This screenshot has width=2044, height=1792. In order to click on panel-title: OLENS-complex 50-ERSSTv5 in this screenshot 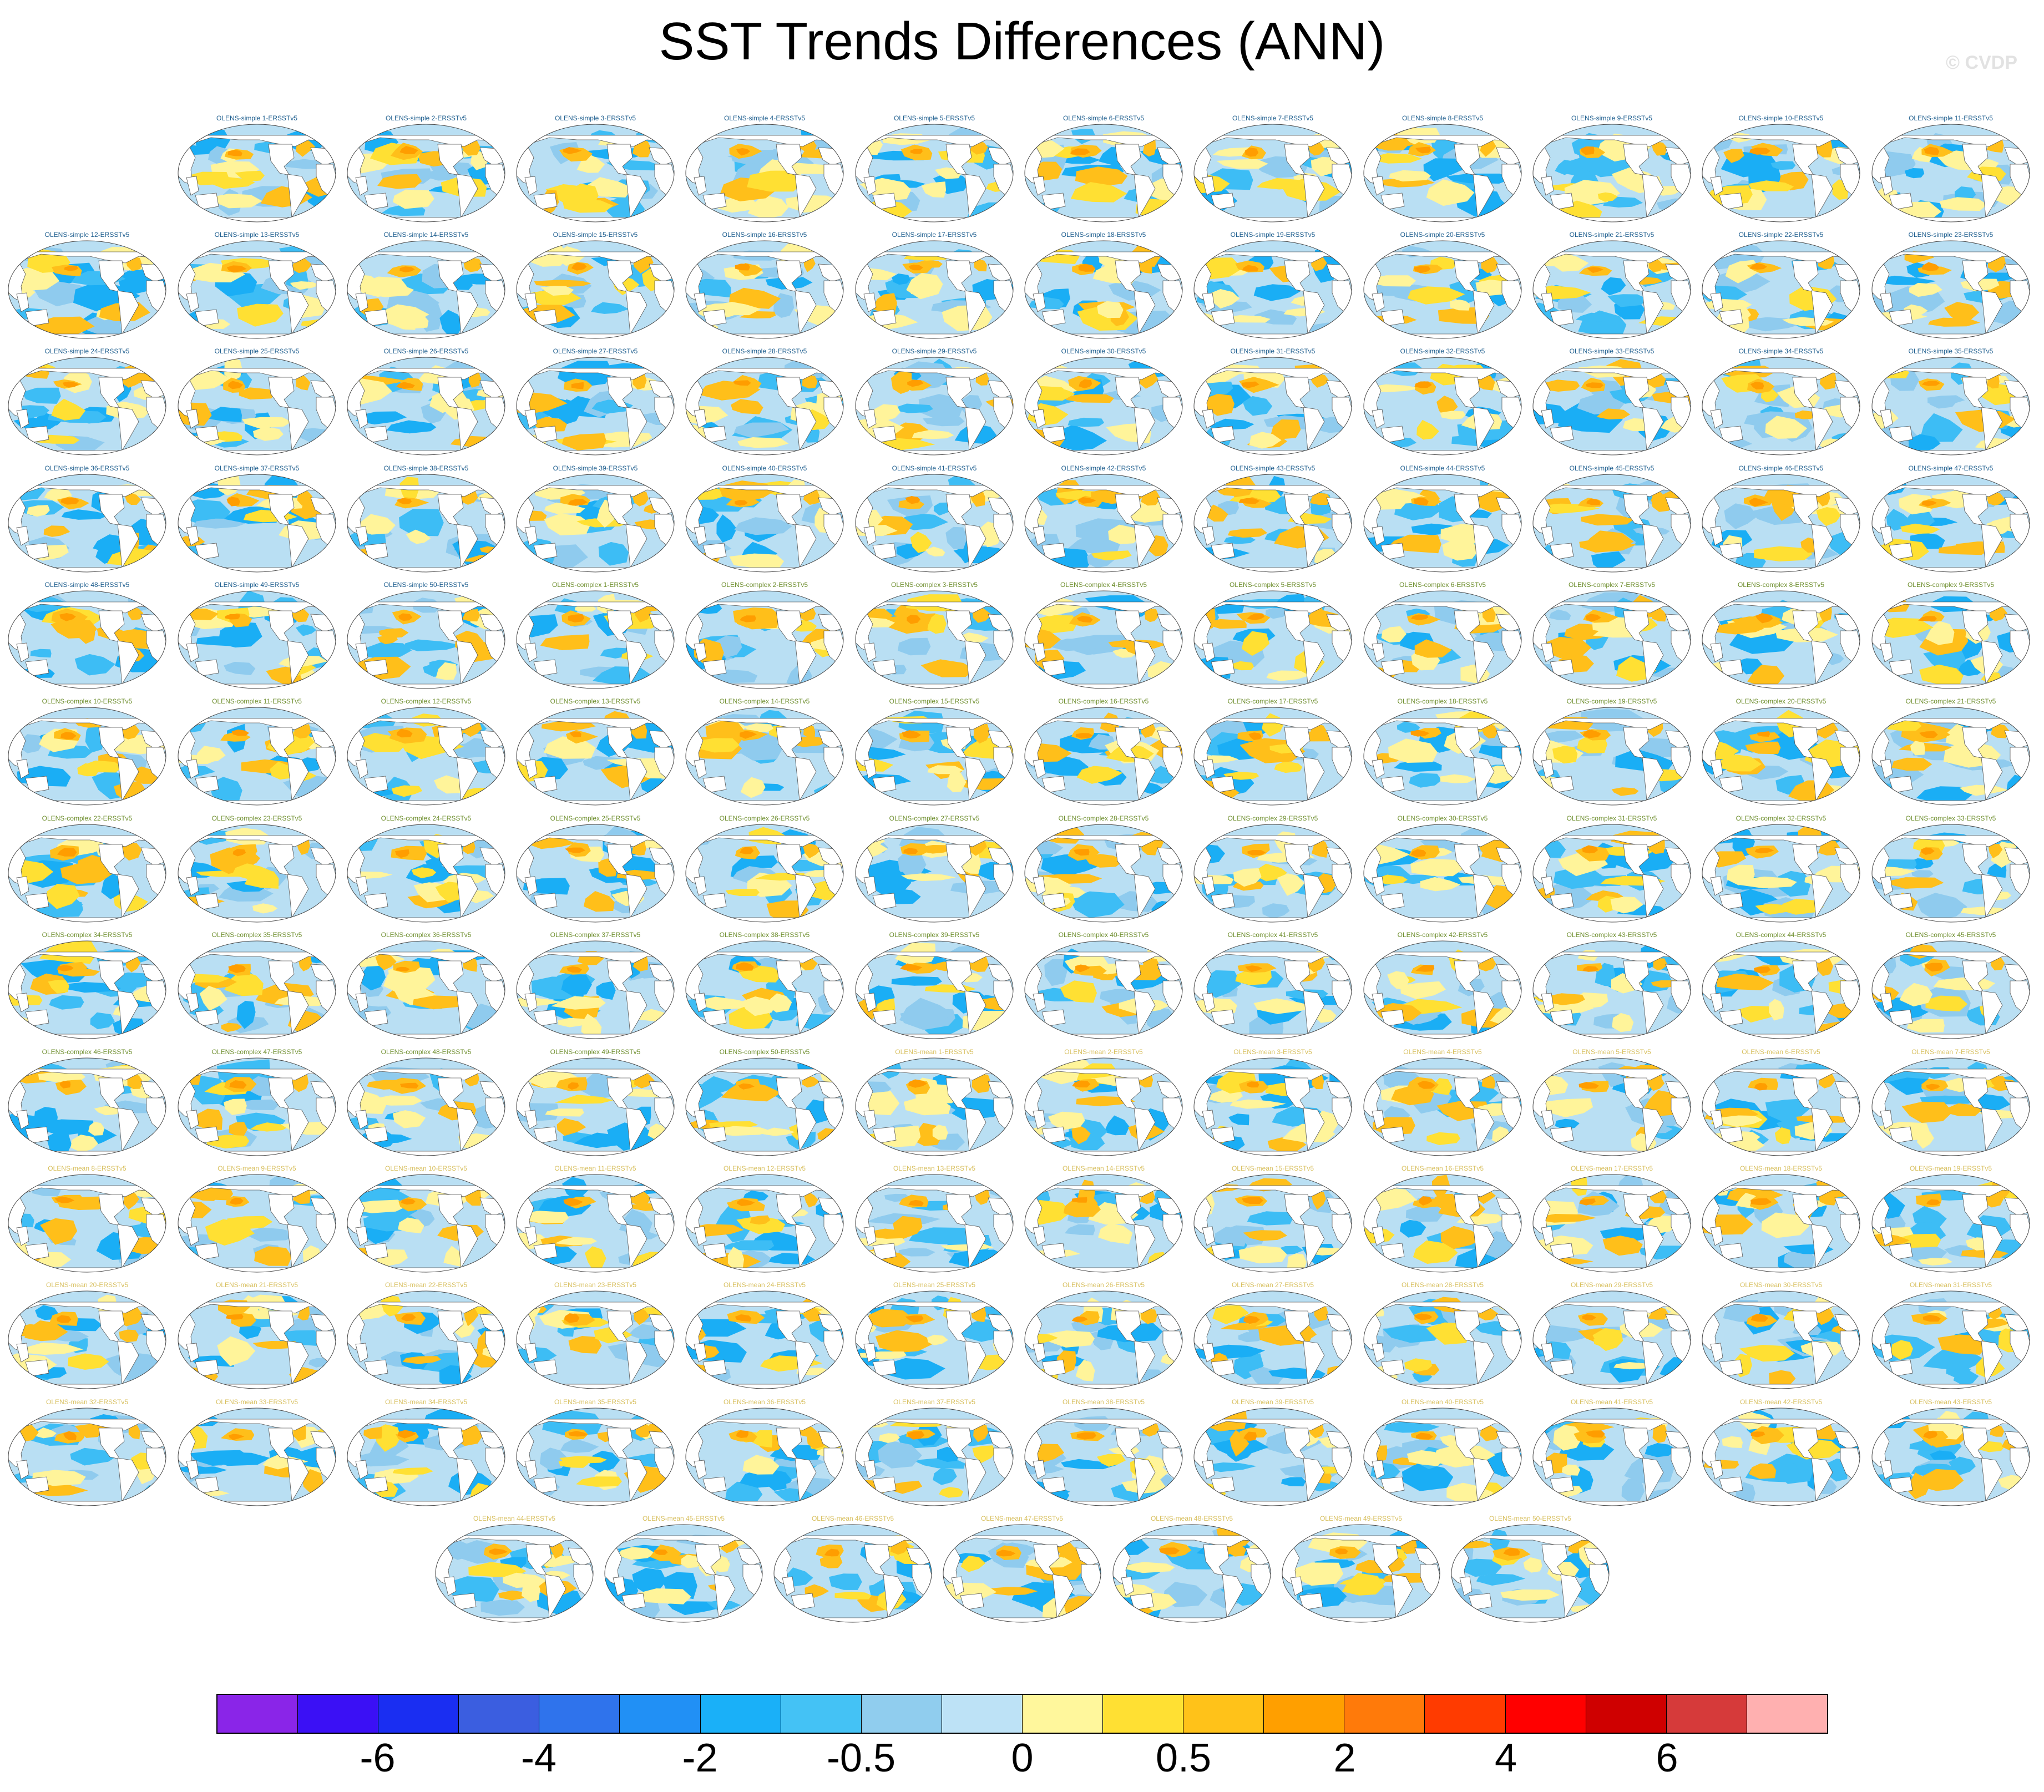, I will do `click(765, 1052)`.